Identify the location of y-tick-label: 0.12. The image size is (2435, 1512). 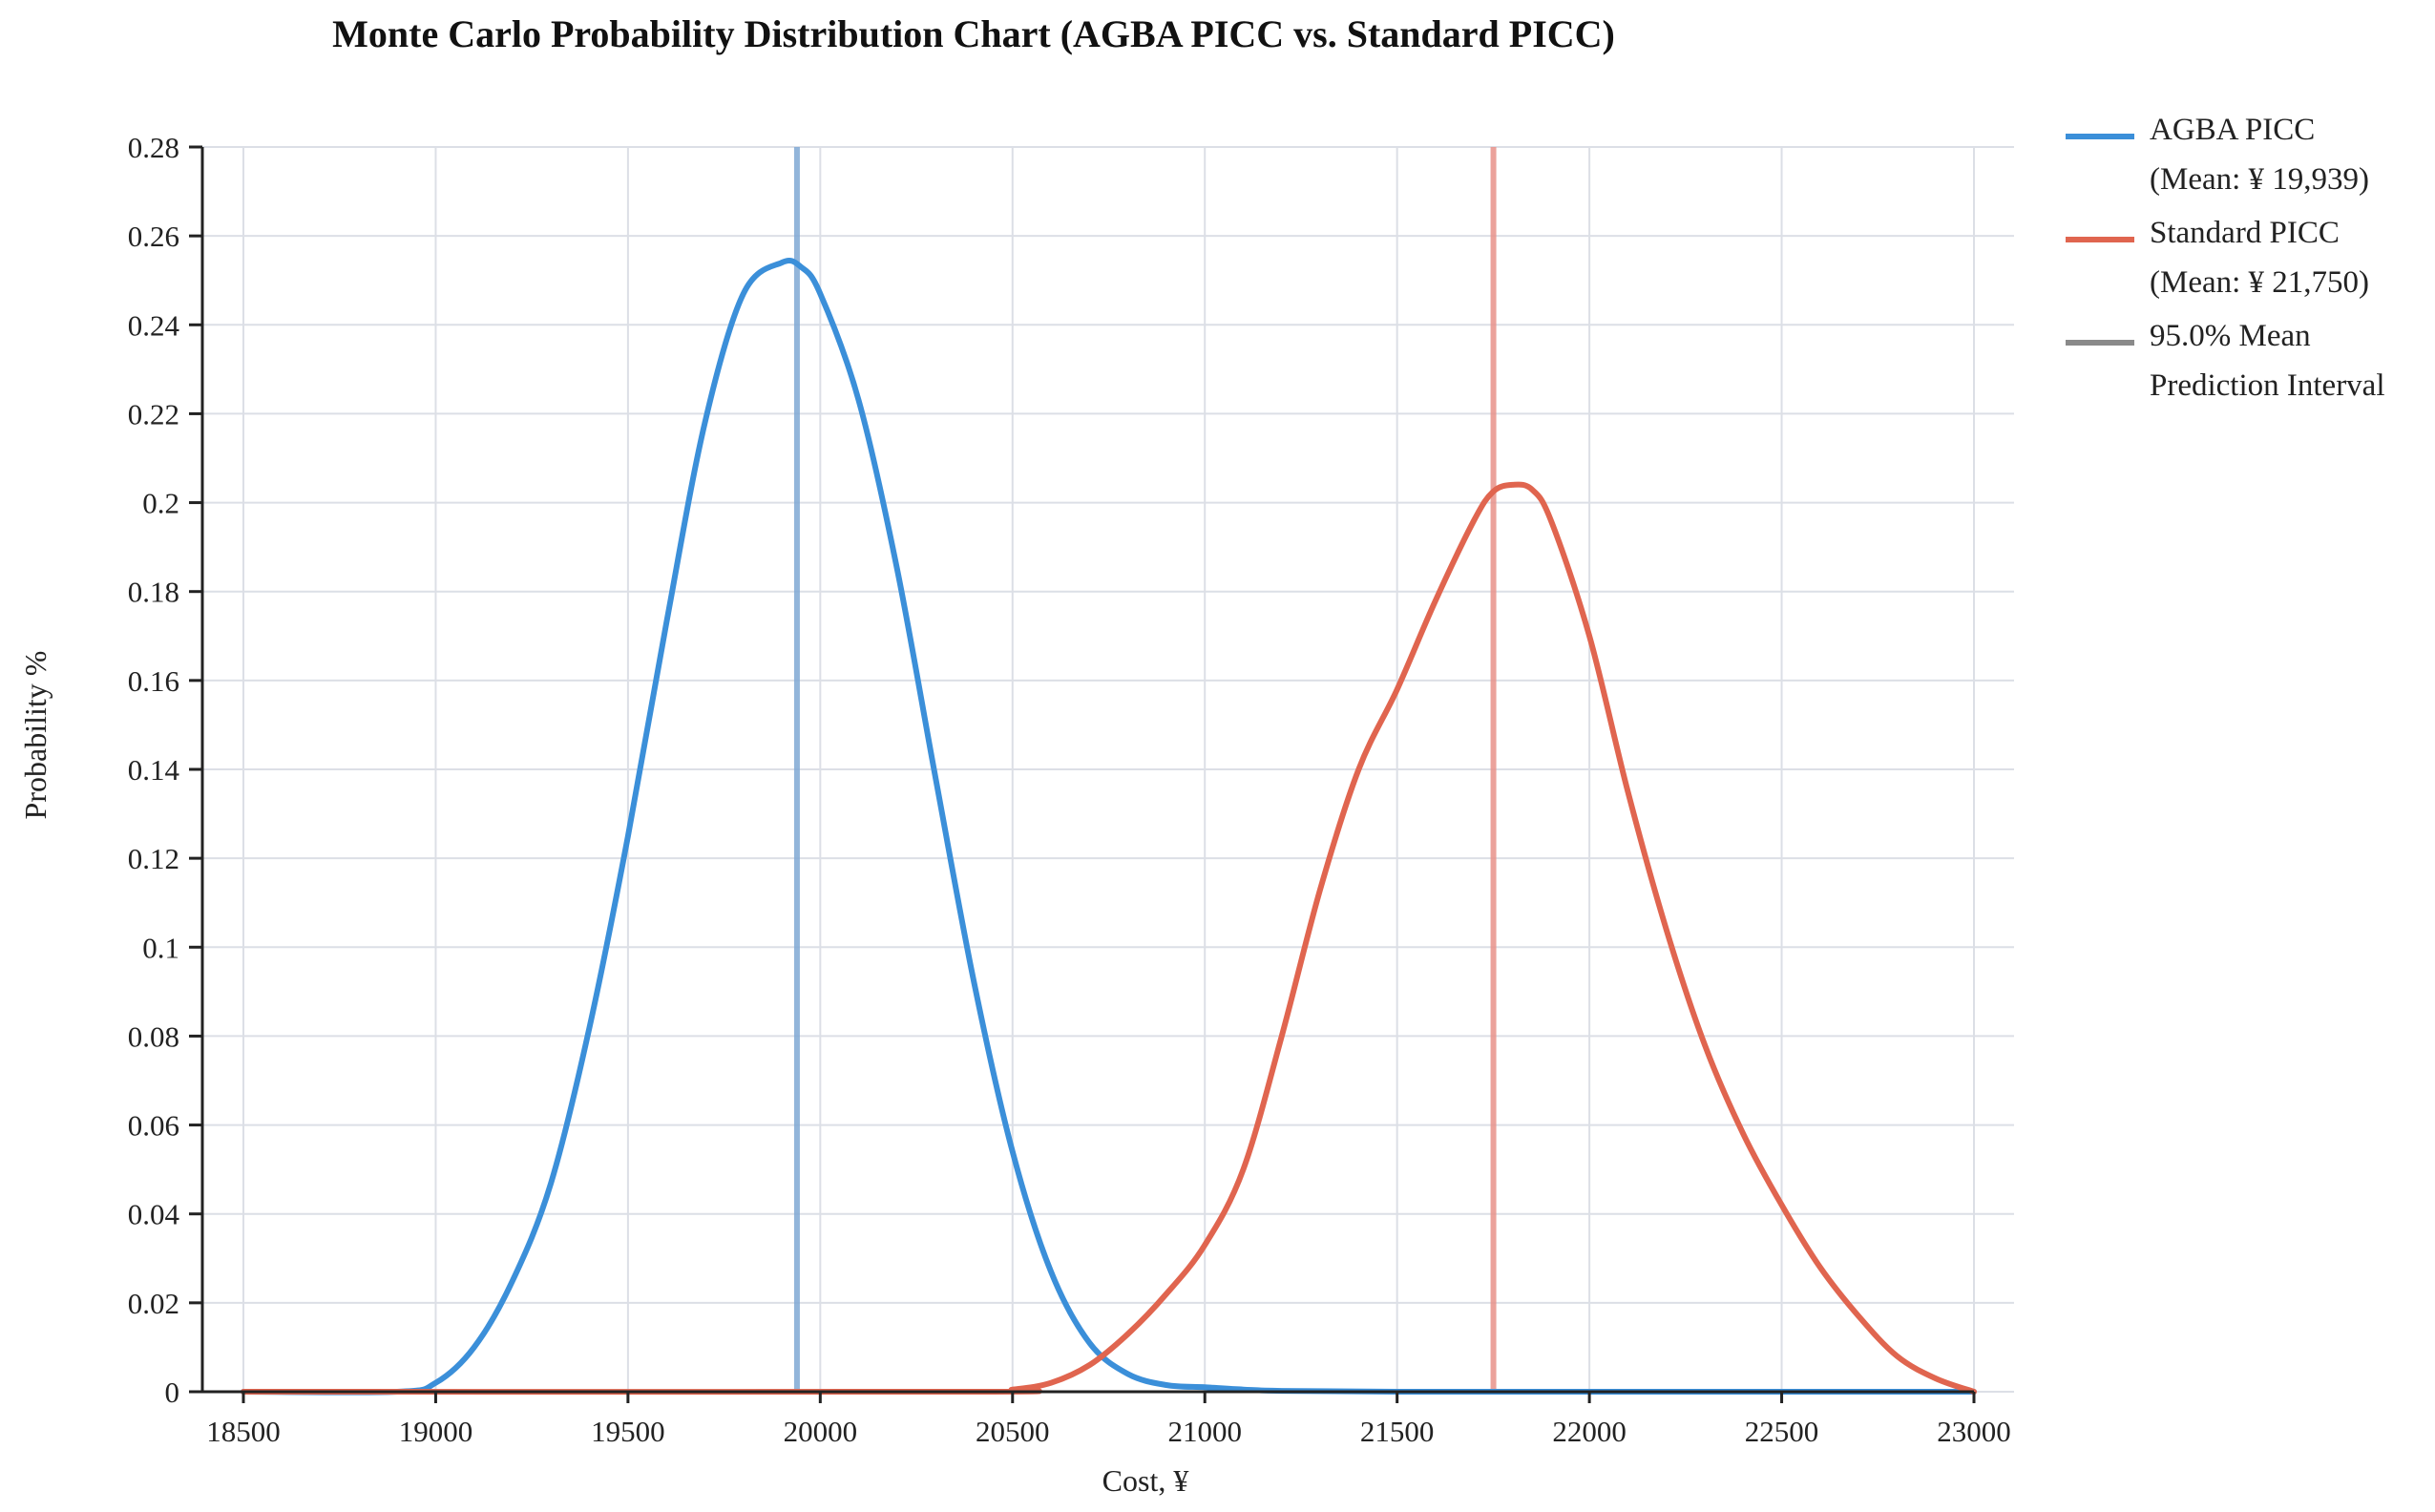
(153, 859).